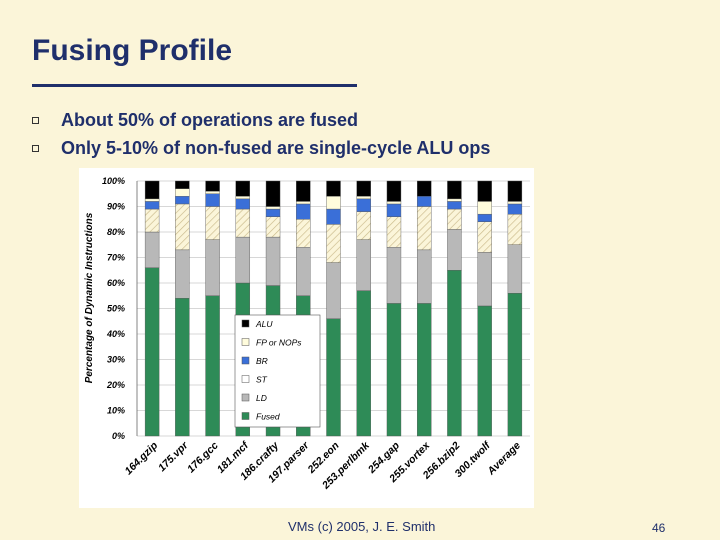  What do you see at coordinates (261, 398) in the screenshot?
I see `legend-label: LD` at bounding box center [261, 398].